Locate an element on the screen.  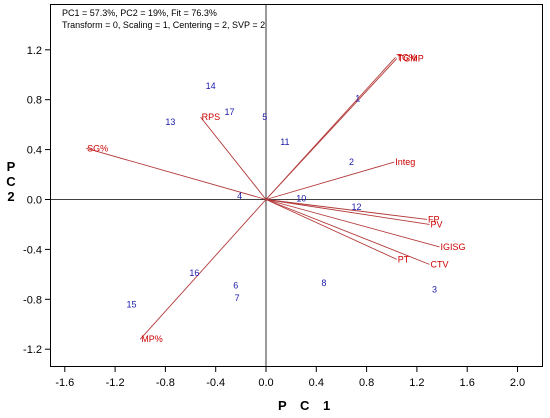
observation-label: 17 is located at coordinates (230, 112).